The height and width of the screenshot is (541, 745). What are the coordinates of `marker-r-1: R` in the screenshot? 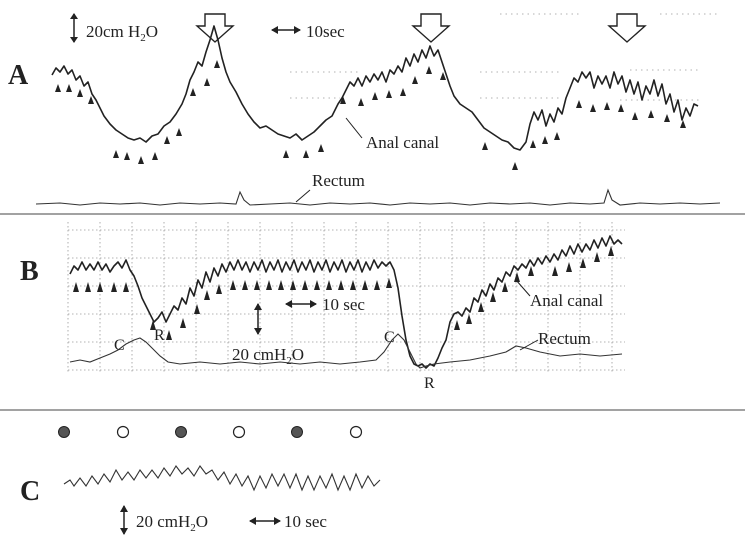 It's located at (159, 335).